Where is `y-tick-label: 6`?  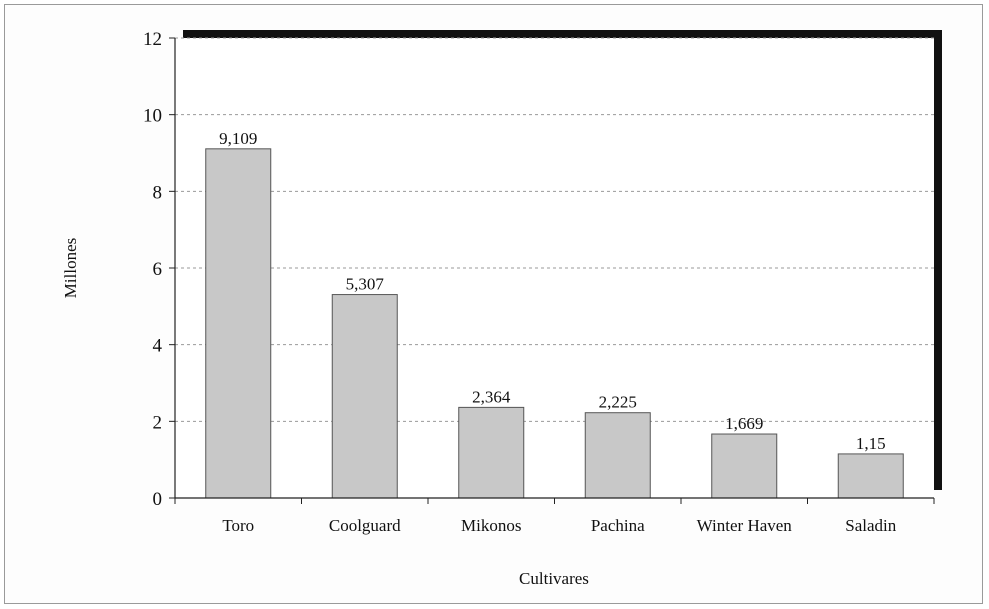
y-tick-label: 6 is located at coordinates (158, 269).